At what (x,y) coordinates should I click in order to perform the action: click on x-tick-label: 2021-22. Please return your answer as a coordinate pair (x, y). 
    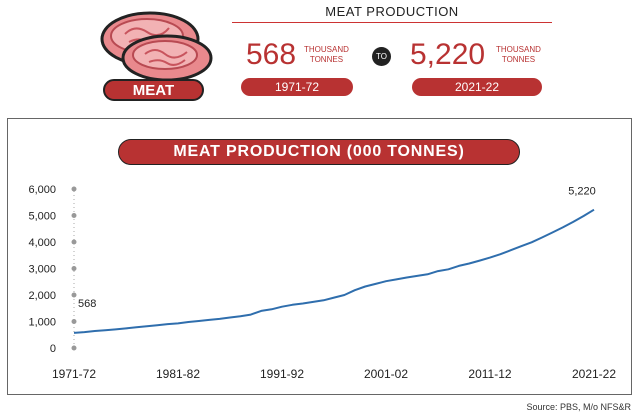
    Looking at the image, I should click on (594, 374).